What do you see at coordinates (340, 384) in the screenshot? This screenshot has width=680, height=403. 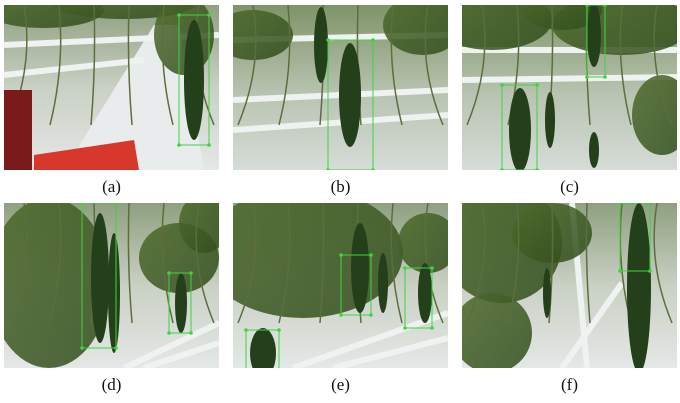 I see `panel-caption: (e)` at bounding box center [340, 384].